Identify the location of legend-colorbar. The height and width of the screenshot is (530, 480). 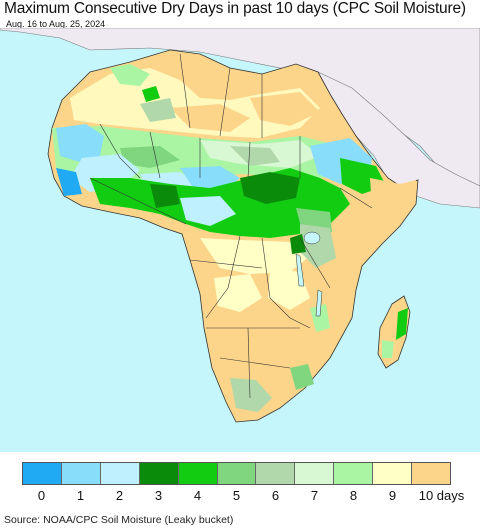
(236, 473).